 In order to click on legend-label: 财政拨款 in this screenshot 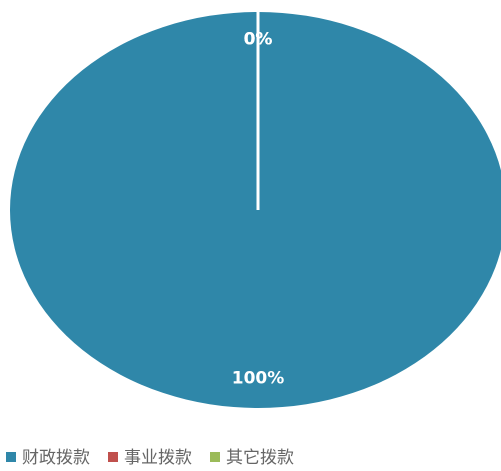, I will do `click(56, 458)`.